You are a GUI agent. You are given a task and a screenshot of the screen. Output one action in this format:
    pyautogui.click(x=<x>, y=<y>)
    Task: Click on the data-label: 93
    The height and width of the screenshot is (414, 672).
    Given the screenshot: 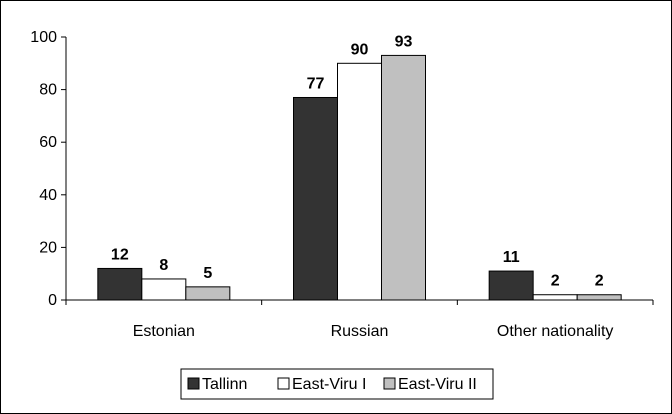 What is the action you would take?
    pyautogui.click(x=404, y=41)
    